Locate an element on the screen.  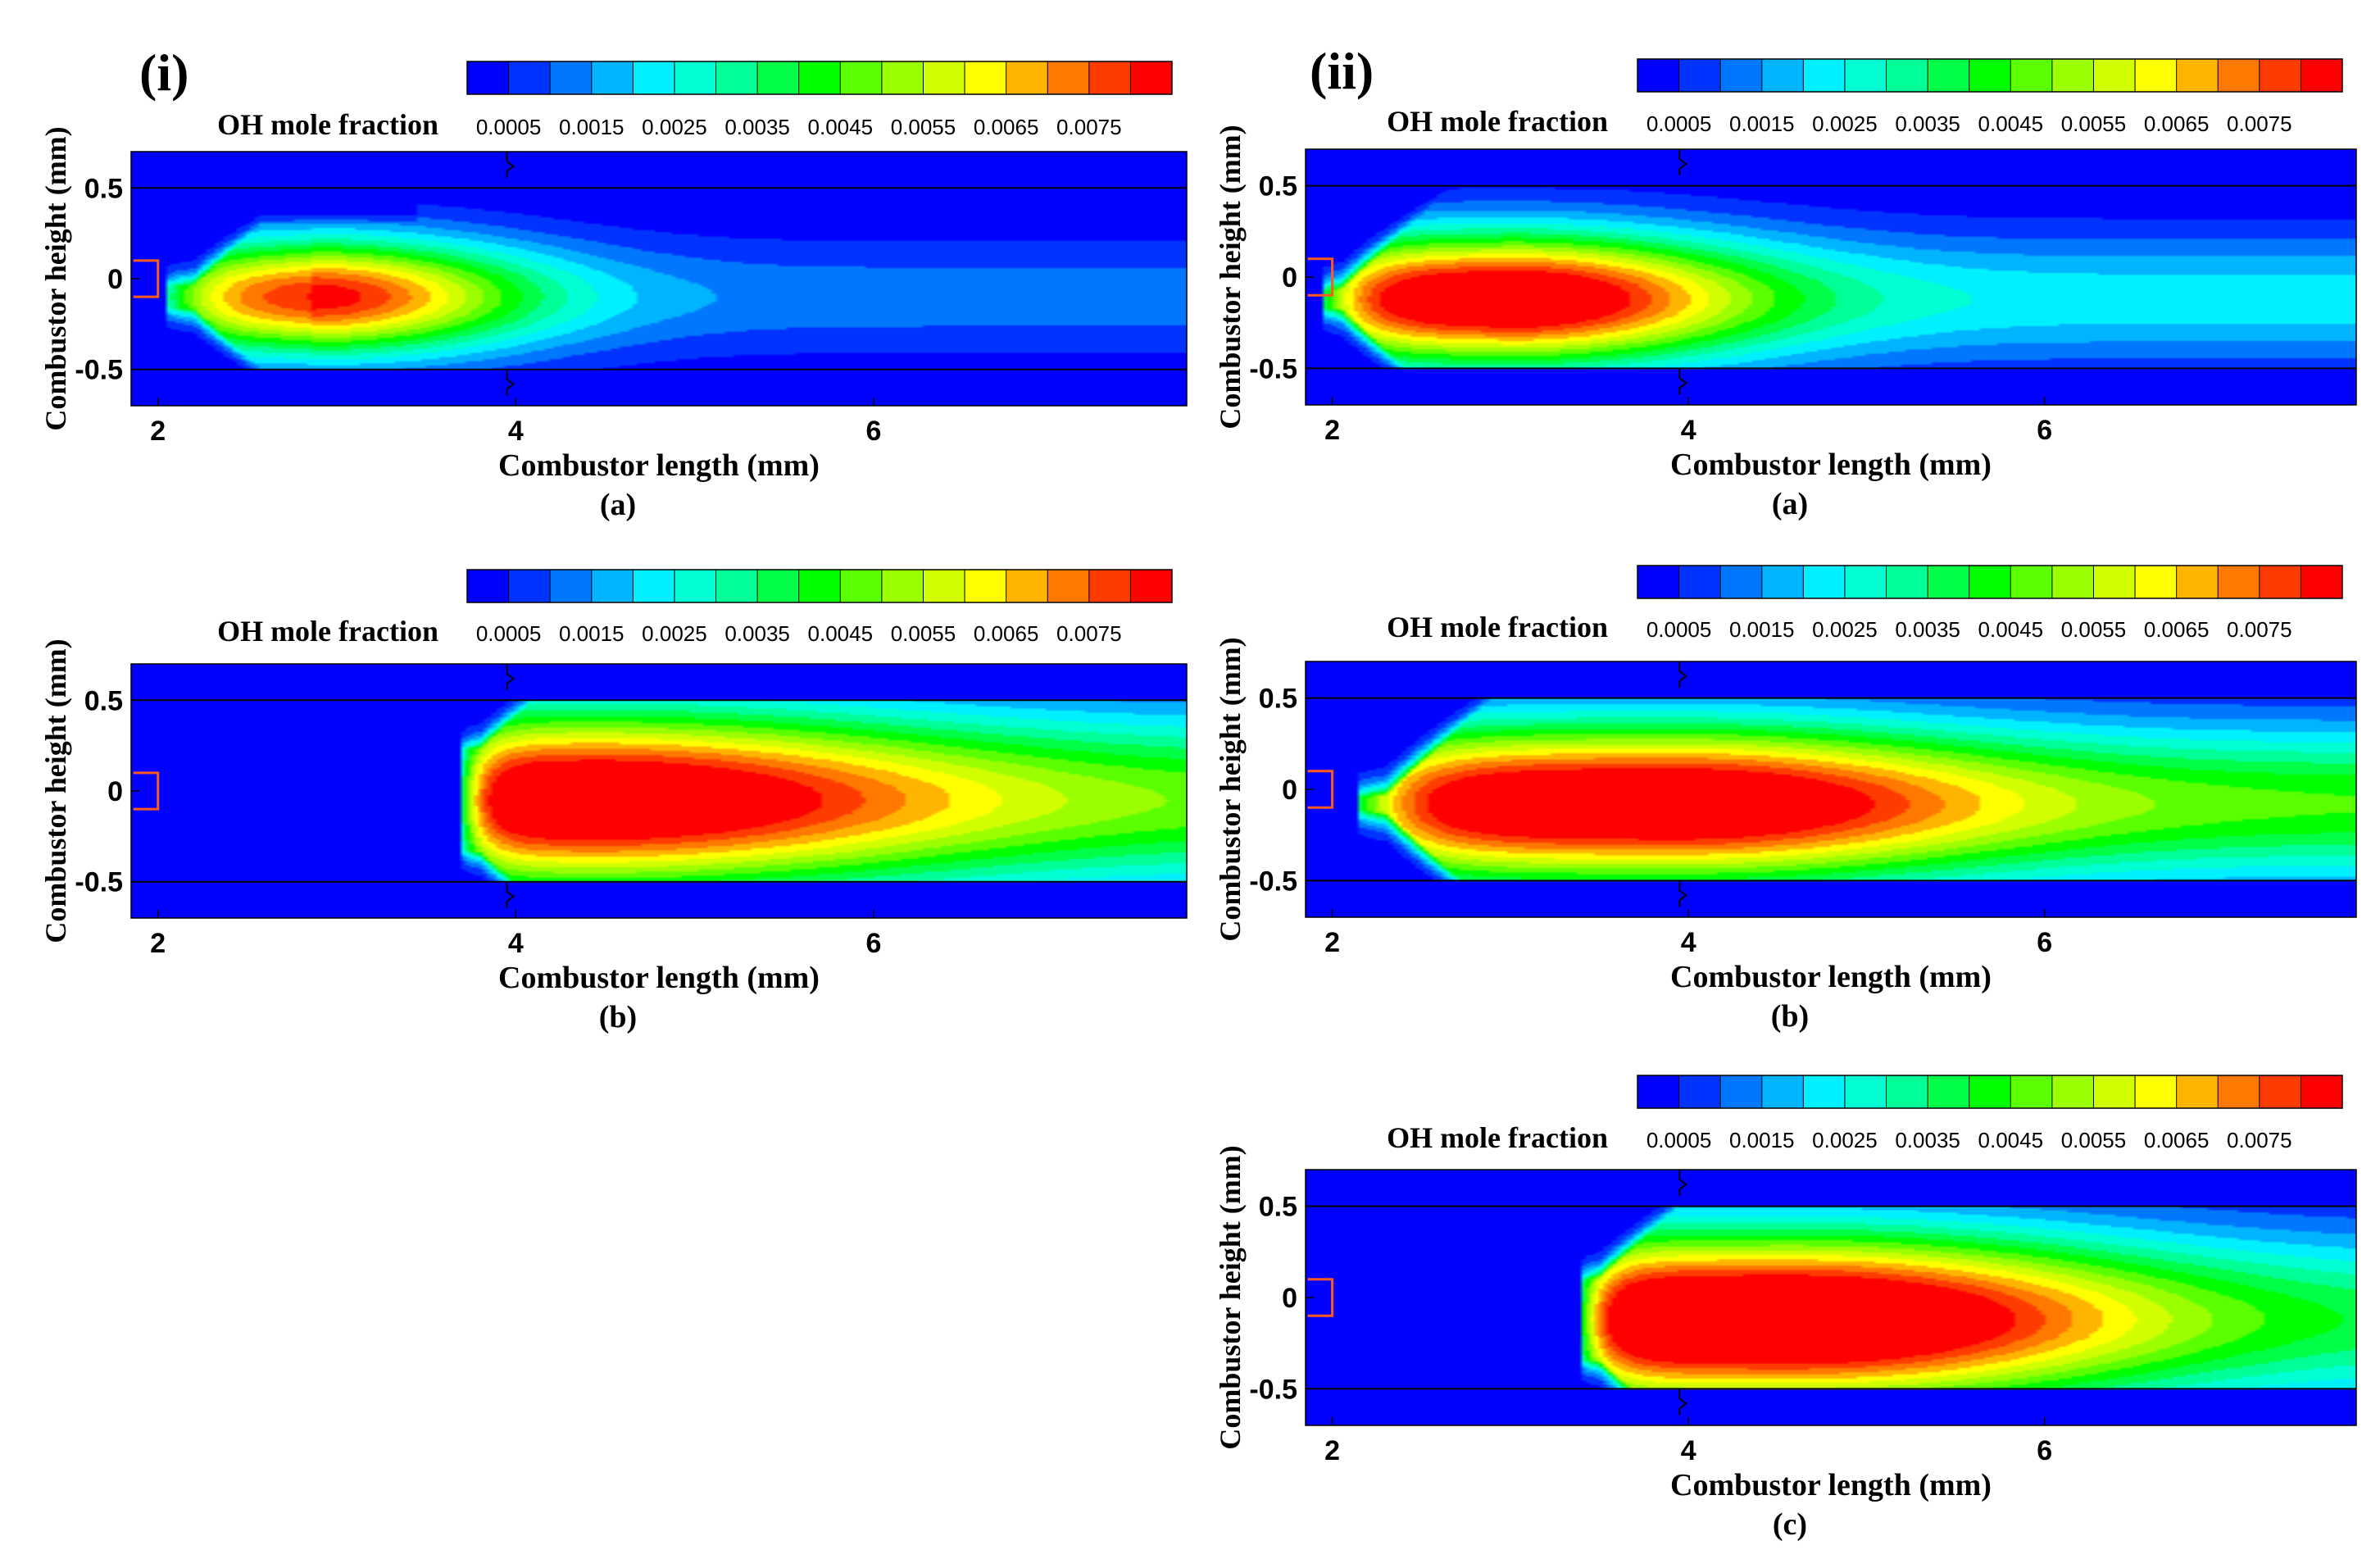
colorbar-tick-label: 0.0015 is located at coordinates (592, 633).